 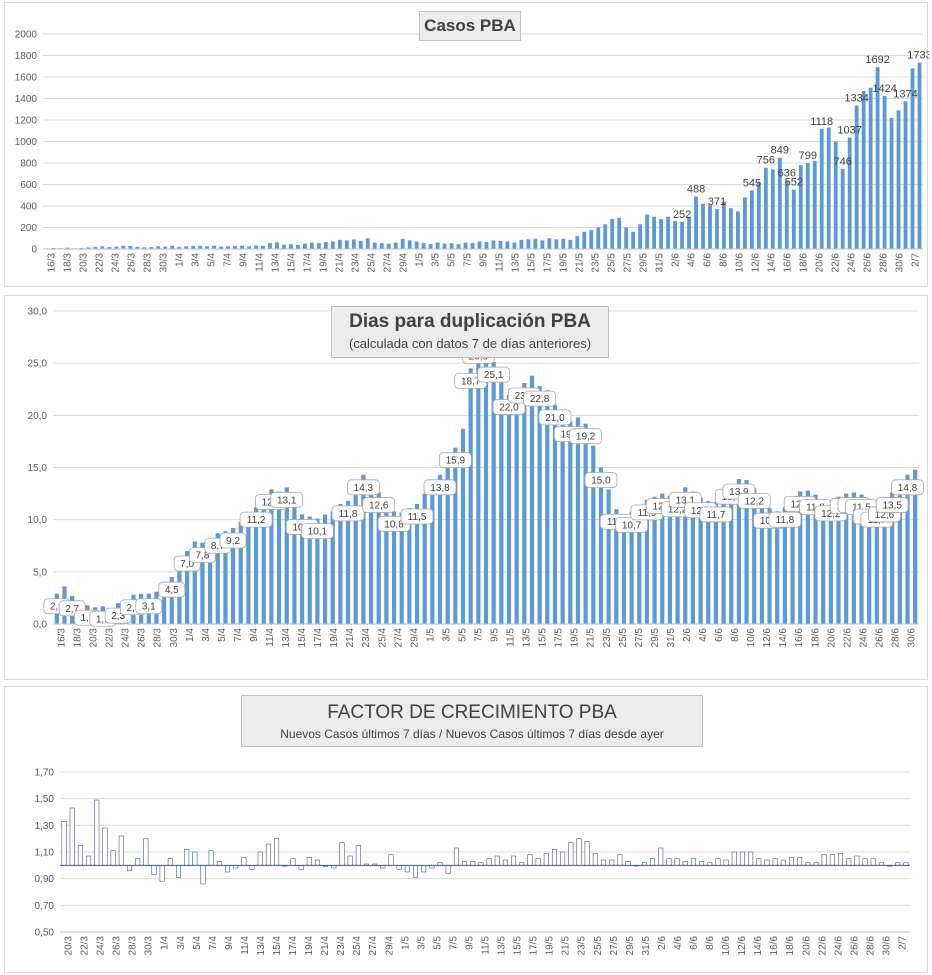 I want to click on doubling-callout-label: 1,5, so click(x=103, y=619).